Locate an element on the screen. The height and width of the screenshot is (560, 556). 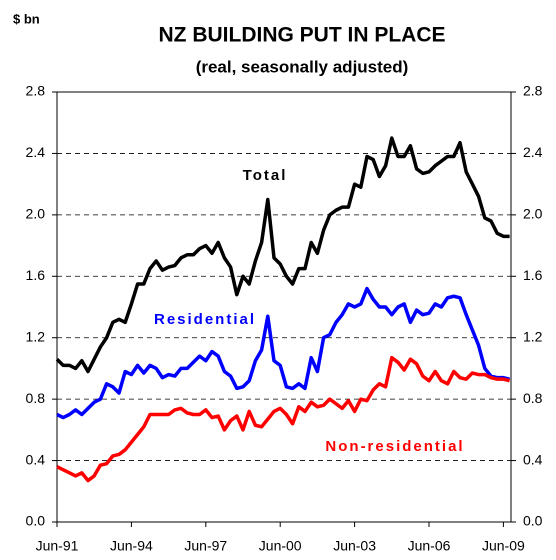
y2-tick-label: 2.0 is located at coordinates (533, 214).